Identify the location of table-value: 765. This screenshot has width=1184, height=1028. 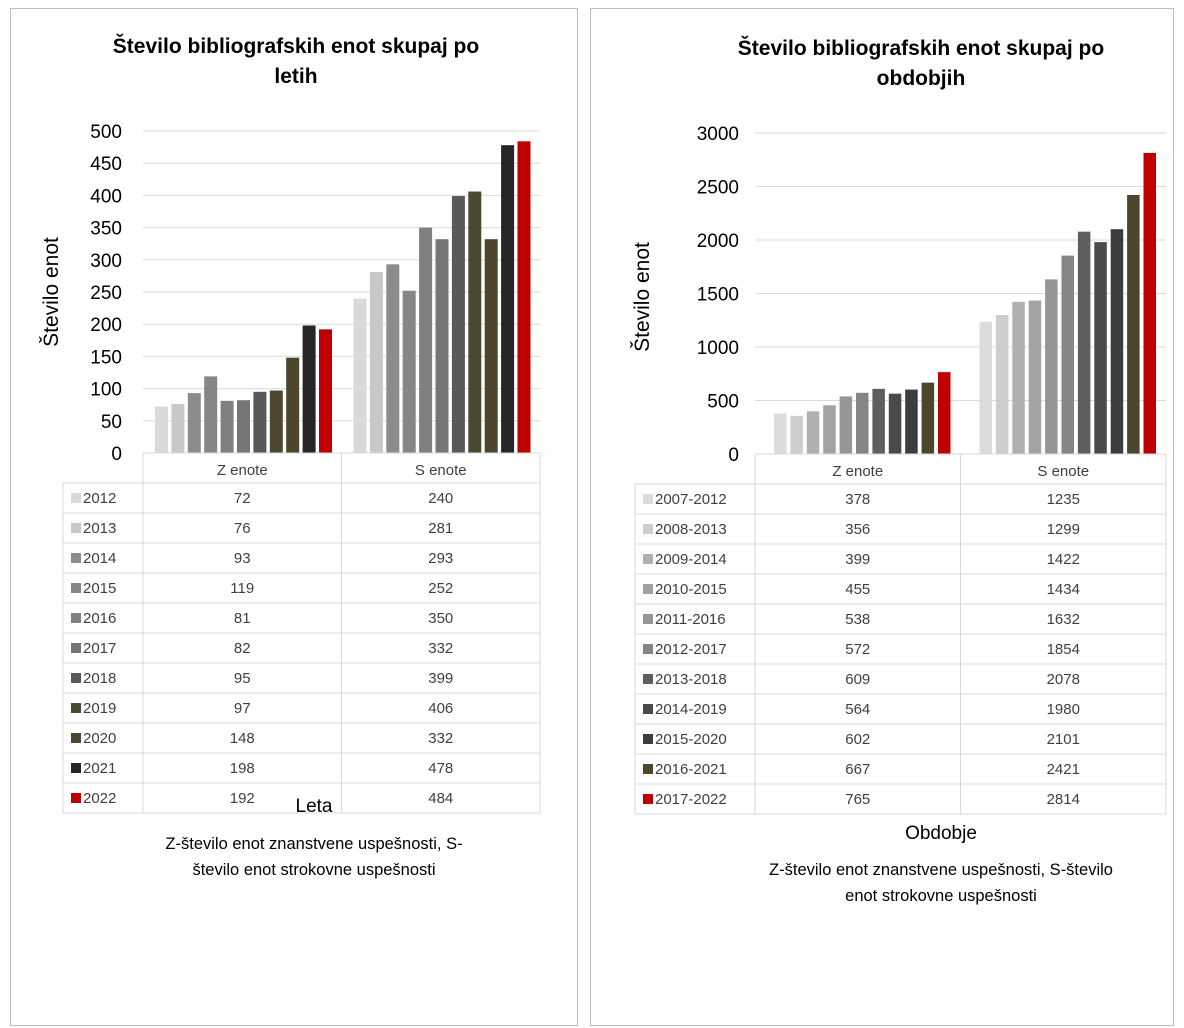
(857, 799).